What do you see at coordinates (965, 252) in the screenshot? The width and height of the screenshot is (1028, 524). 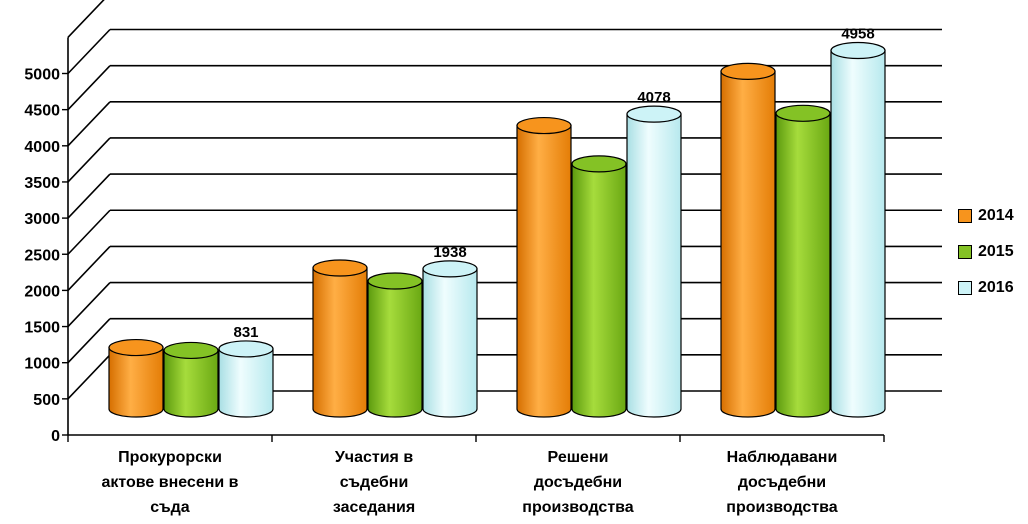 I see `legend-swatch-2015` at bounding box center [965, 252].